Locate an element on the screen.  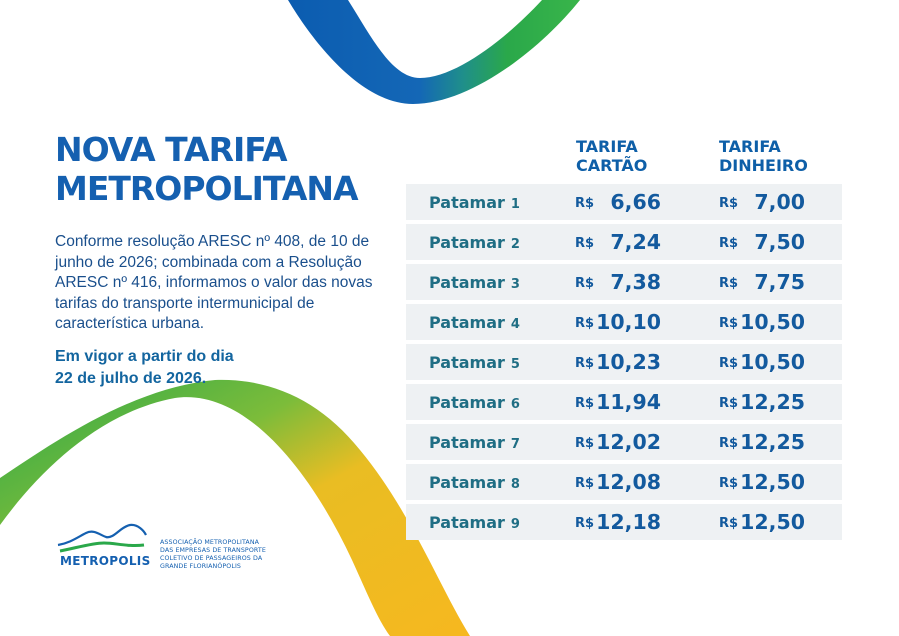
patamar-label: Patamar 1 is located at coordinates (474, 204).